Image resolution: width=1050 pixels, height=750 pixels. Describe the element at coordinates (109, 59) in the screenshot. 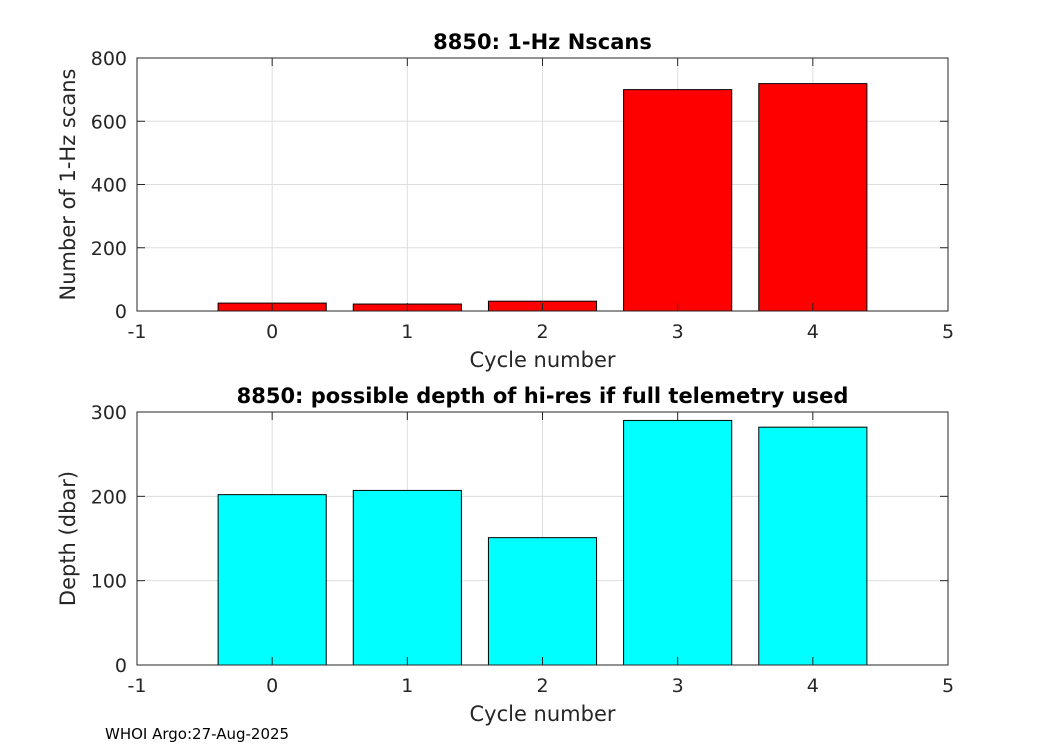

I see `chart1-y-tick-label: 800` at that location.